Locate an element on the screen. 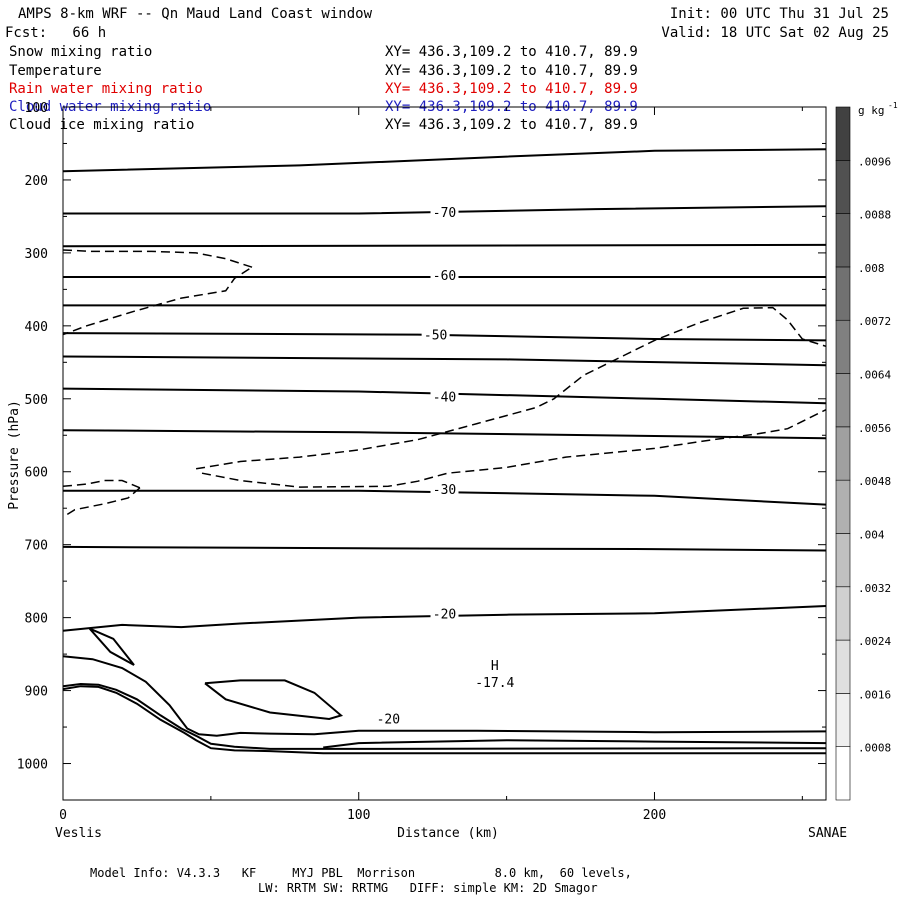 The width and height of the screenshot is (900, 900). endpoint-left: Veslis is located at coordinates (78, 833).